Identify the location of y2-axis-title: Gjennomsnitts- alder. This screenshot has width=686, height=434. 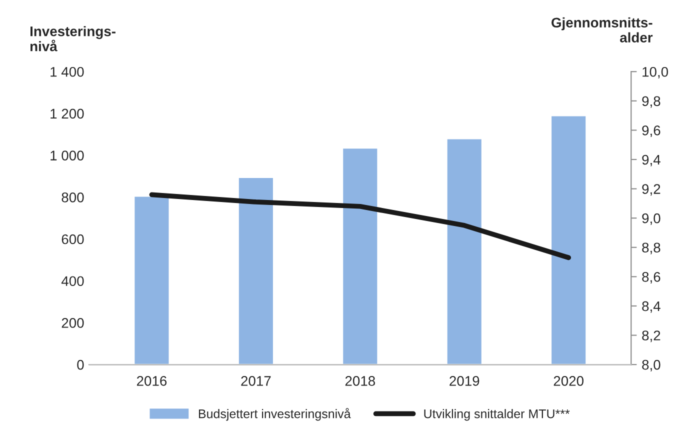
(602, 29).